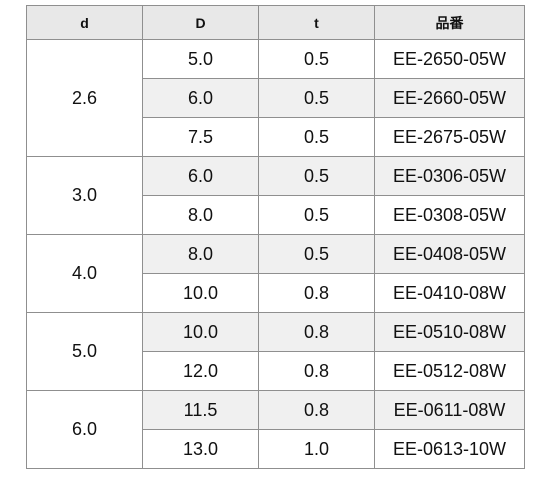 The height and width of the screenshot is (480, 550). I want to click on cell-part-number: EE-0308-05W, so click(449, 215).